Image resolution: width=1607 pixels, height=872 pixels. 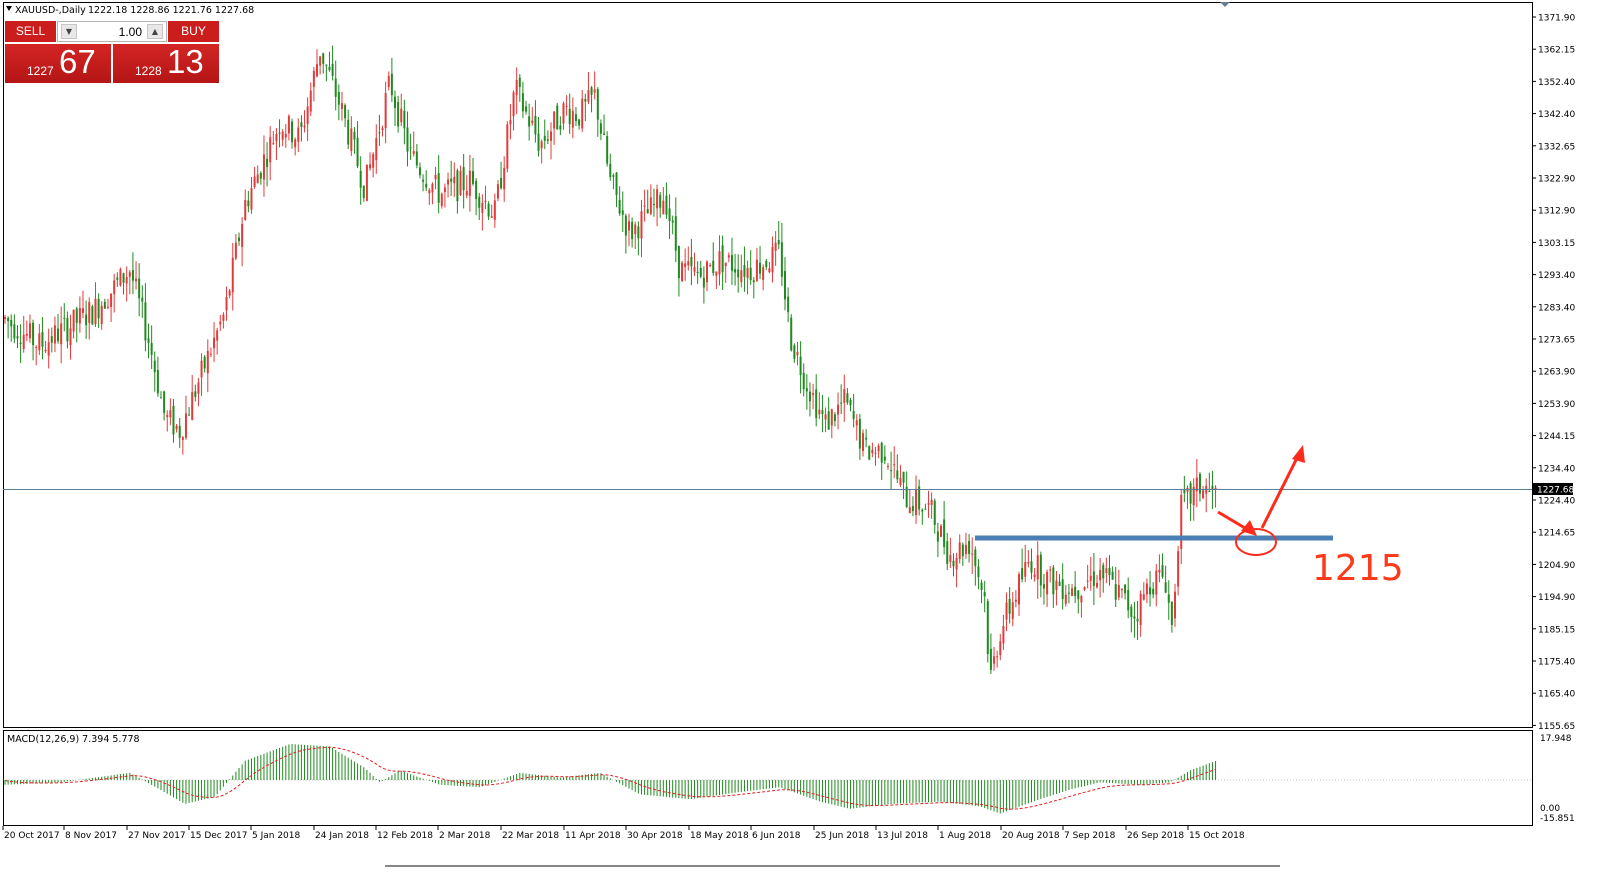 I want to click on lot-input, so click(x=111, y=31).